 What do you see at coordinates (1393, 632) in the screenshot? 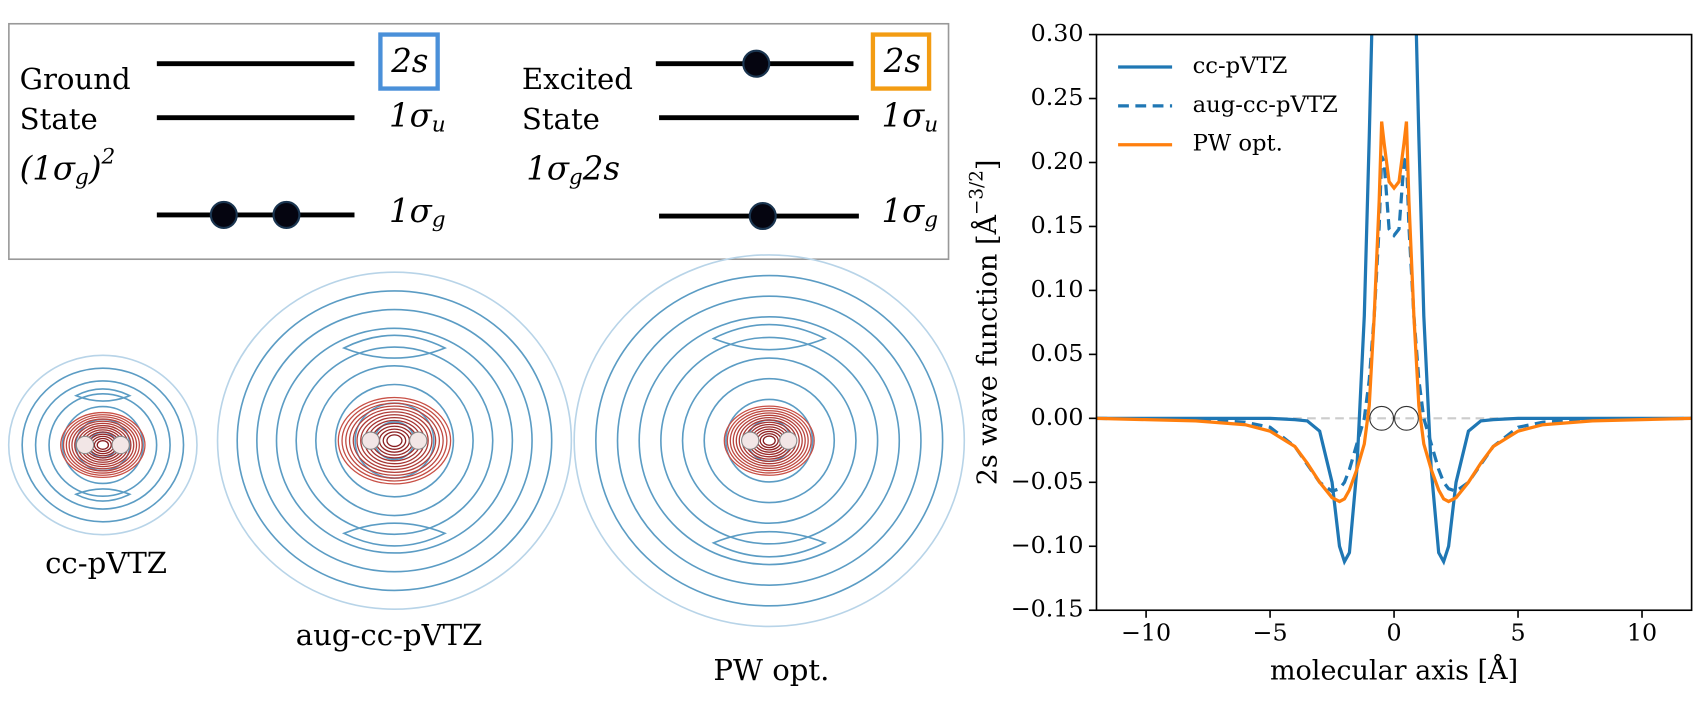
I see `x-tick-label: 0` at bounding box center [1393, 632].